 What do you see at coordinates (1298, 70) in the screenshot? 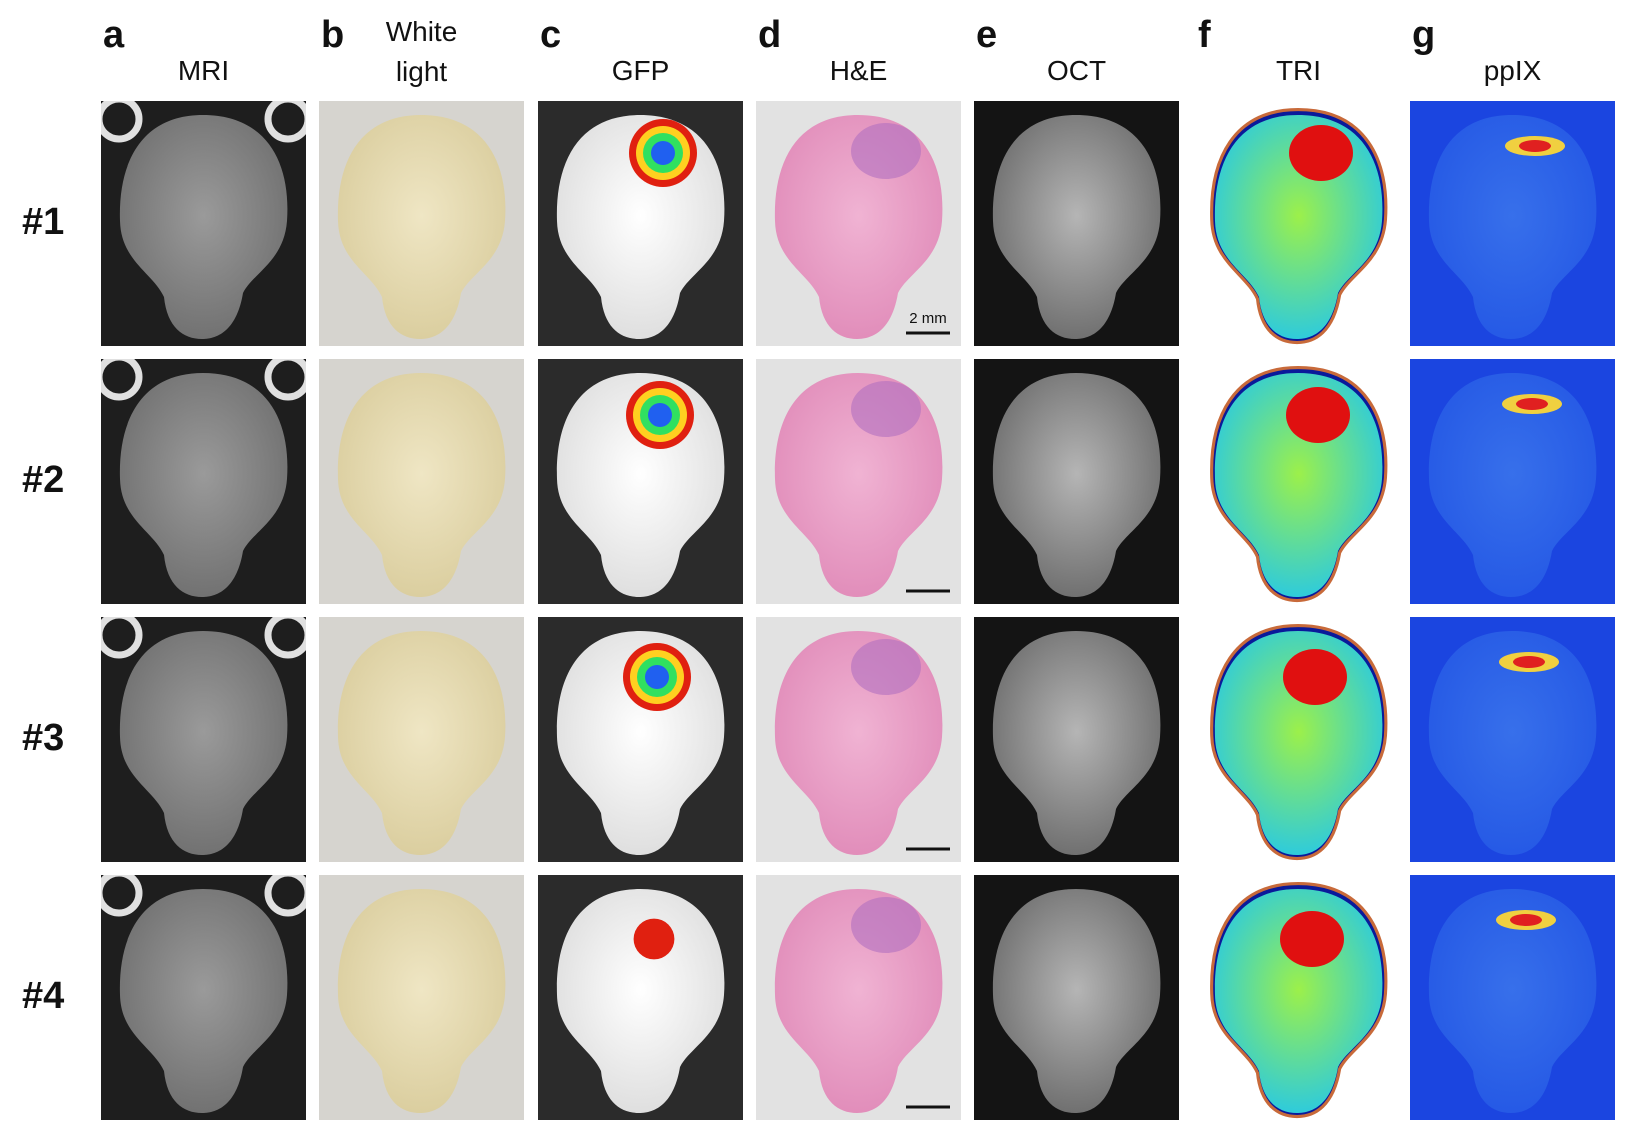
I see `column-title: TRI` at bounding box center [1298, 70].